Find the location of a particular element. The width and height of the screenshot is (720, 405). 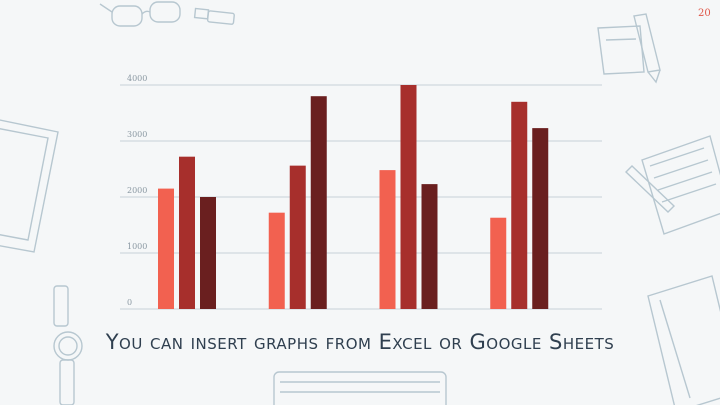

y-tick-label-1: 1000 is located at coordinates (137, 246).